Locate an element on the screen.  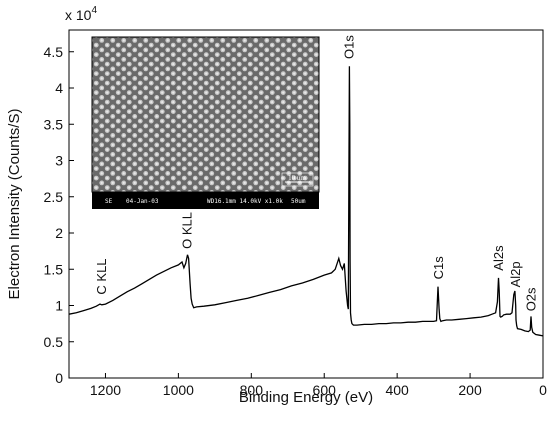
x-tick-label: 200 is located at coordinates (470, 390).